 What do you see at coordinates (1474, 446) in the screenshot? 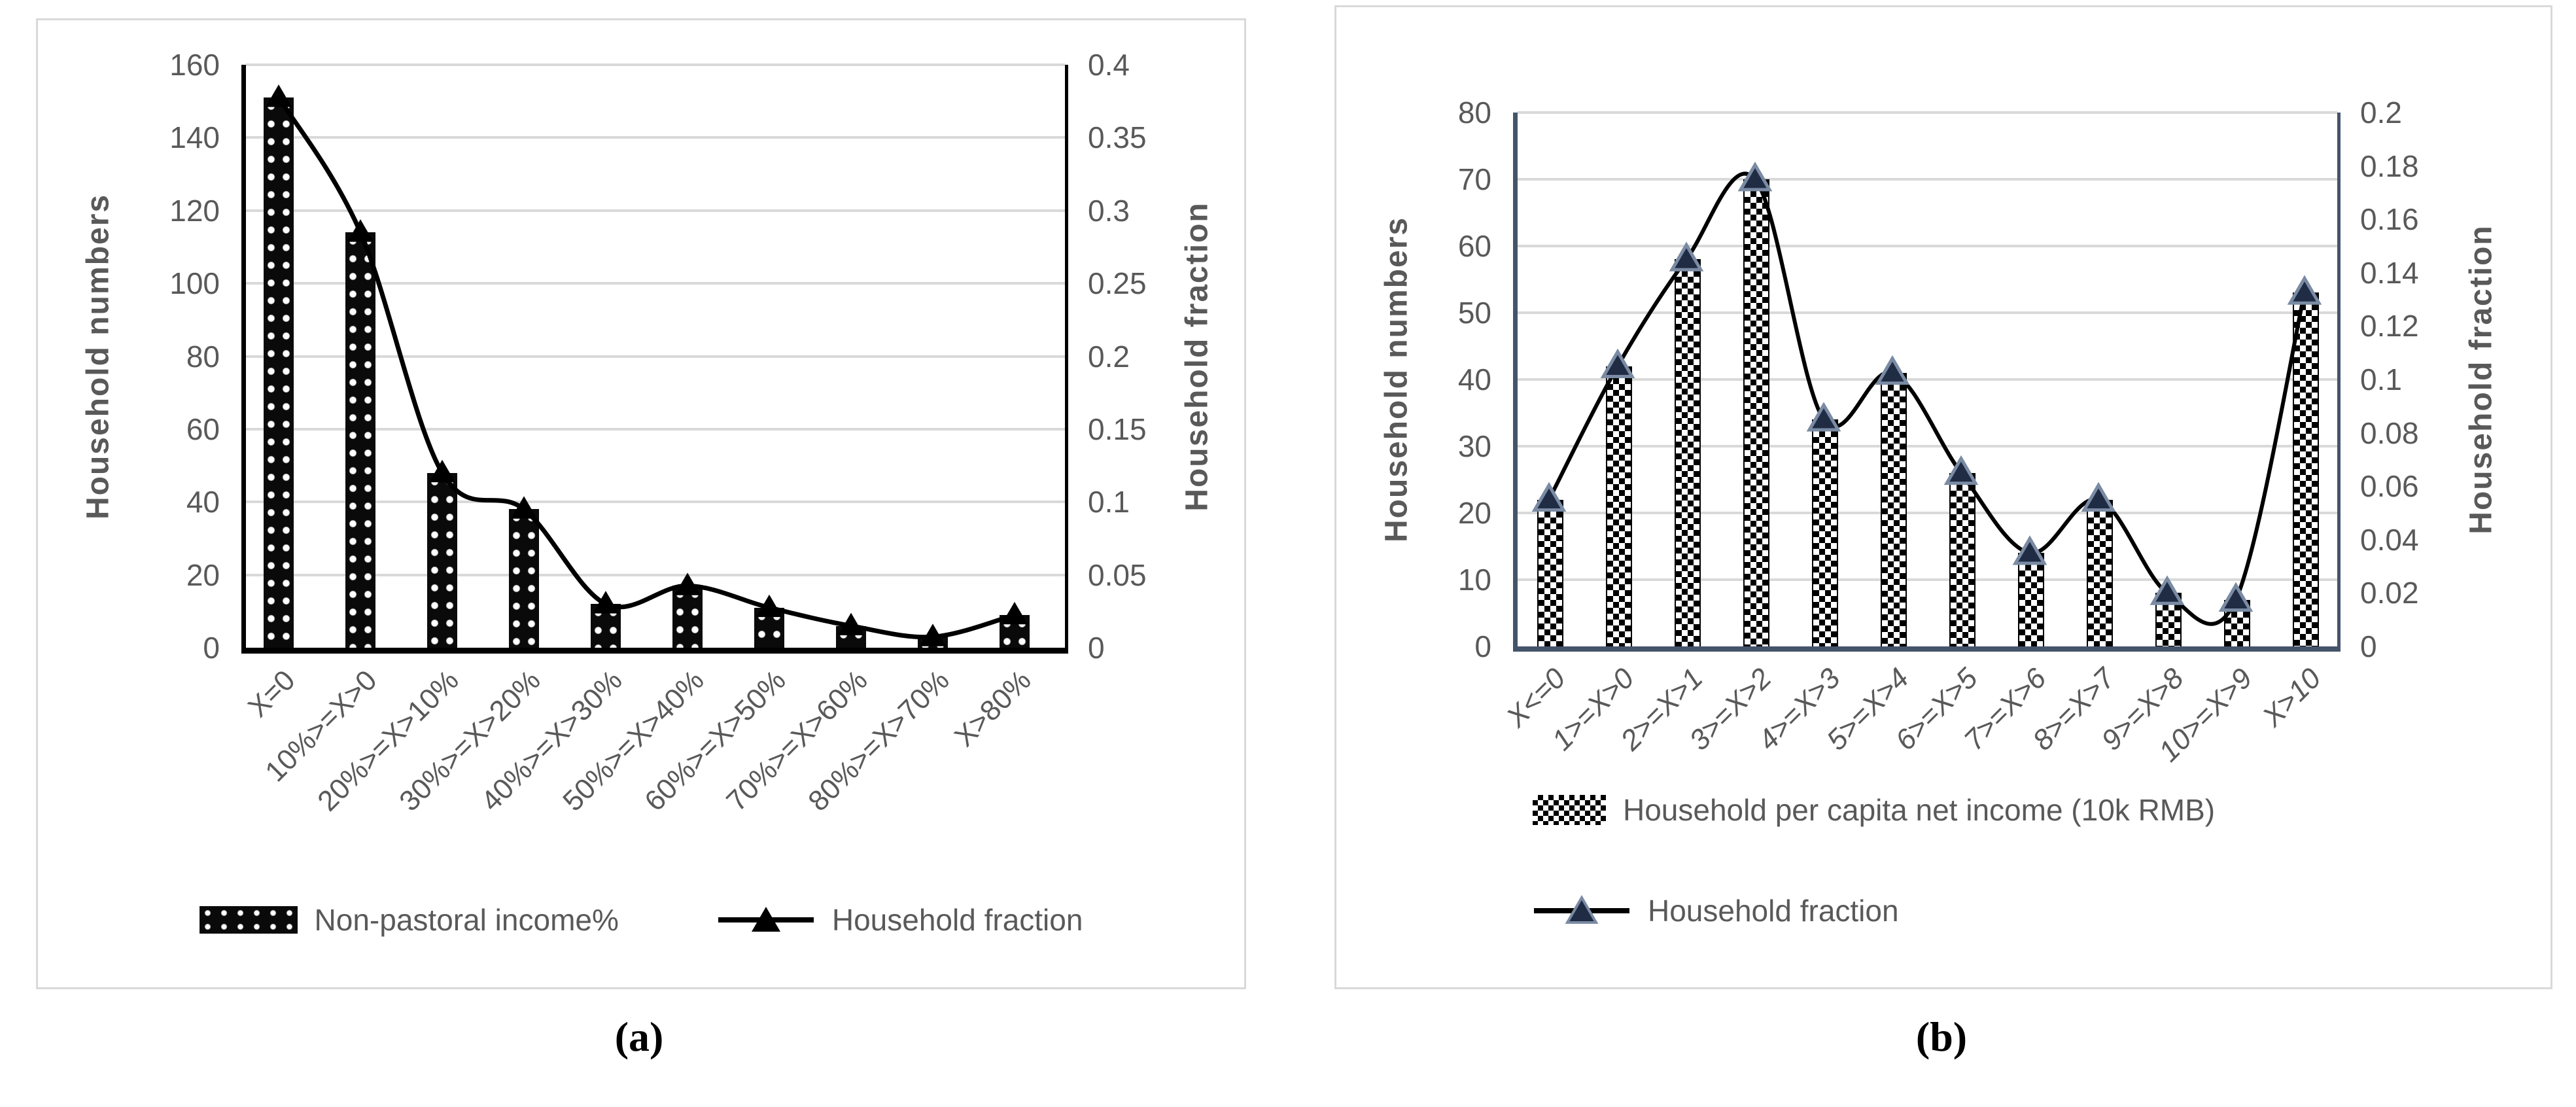
I see `y-axis-tick-label-left: 30` at bounding box center [1474, 446].